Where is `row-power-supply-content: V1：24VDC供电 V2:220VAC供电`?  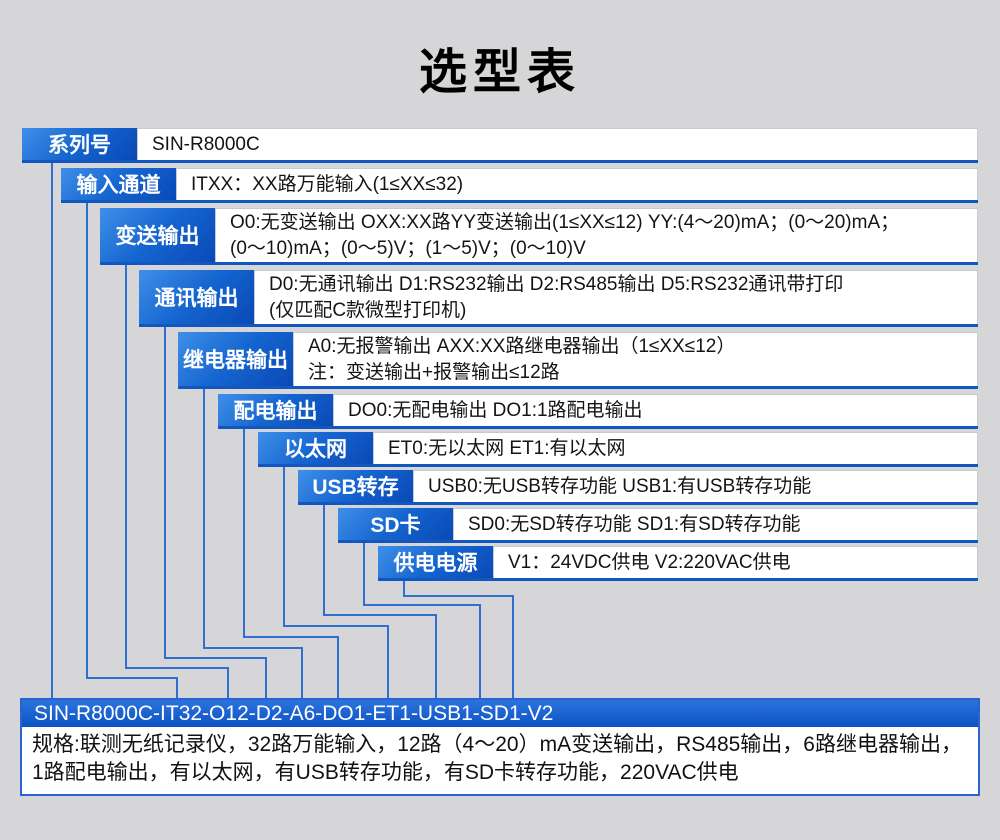 row-power-supply-content: V1：24VDC供电 V2:220VAC供电 is located at coordinates (735, 562).